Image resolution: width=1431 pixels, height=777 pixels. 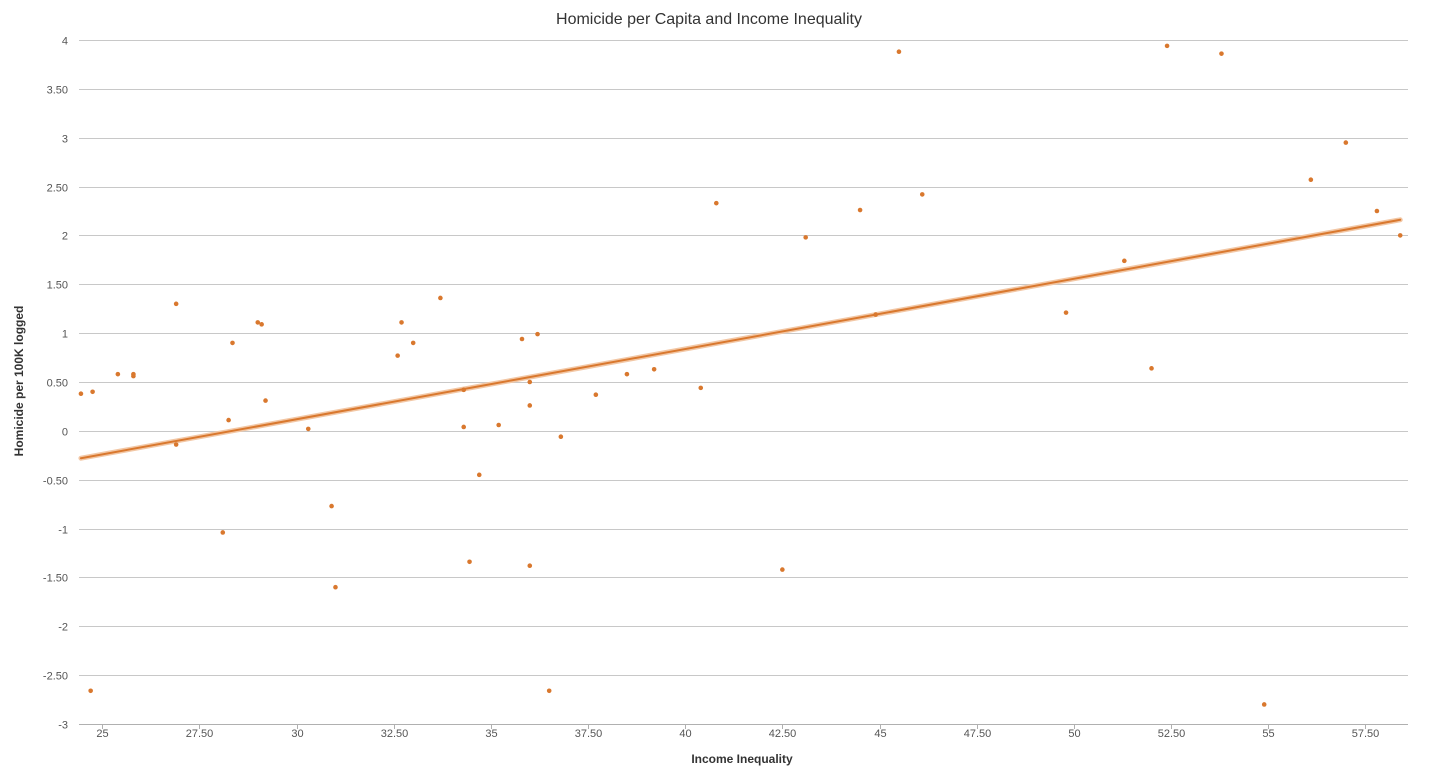 I want to click on x-tick-label: 32.50, so click(x=395, y=734).